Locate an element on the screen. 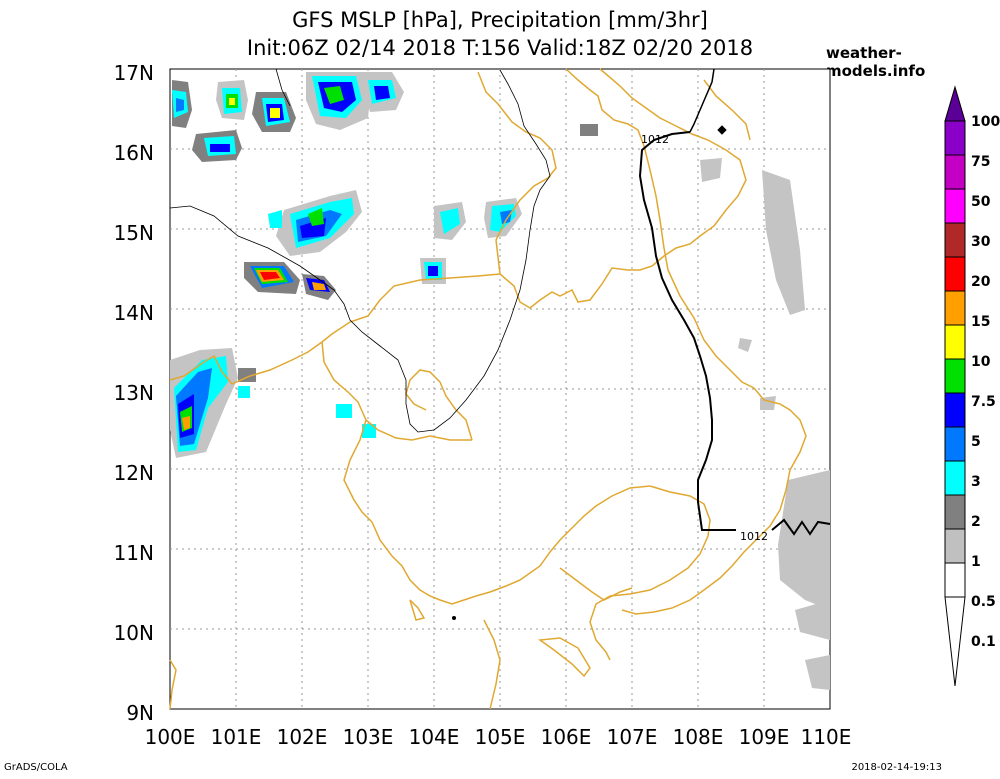  colorbar-label: 10 is located at coordinates (981, 362).